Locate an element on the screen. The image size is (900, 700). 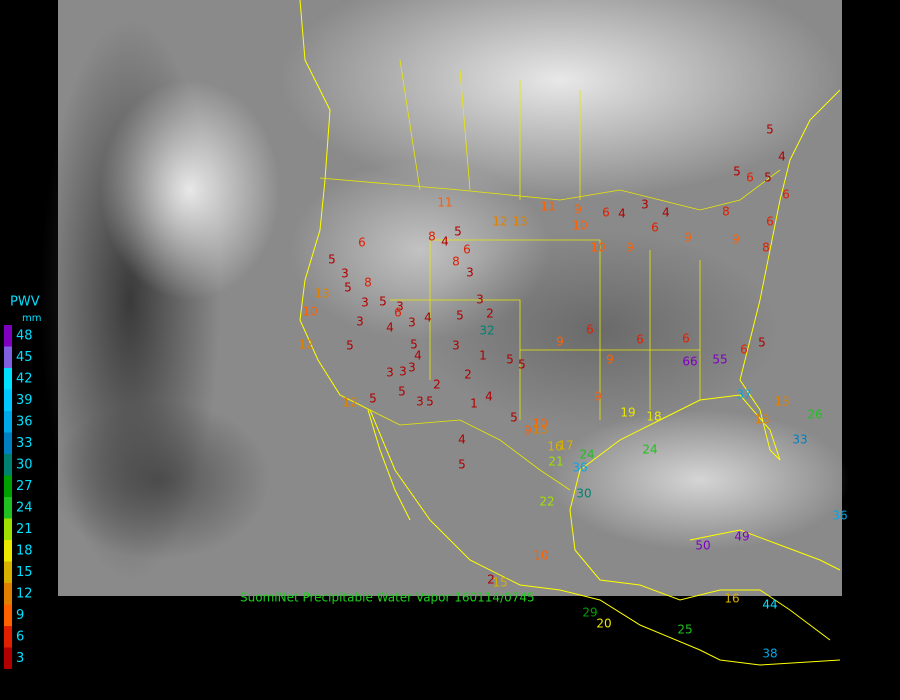
station-value: 17 is located at coordinates (565, 446).